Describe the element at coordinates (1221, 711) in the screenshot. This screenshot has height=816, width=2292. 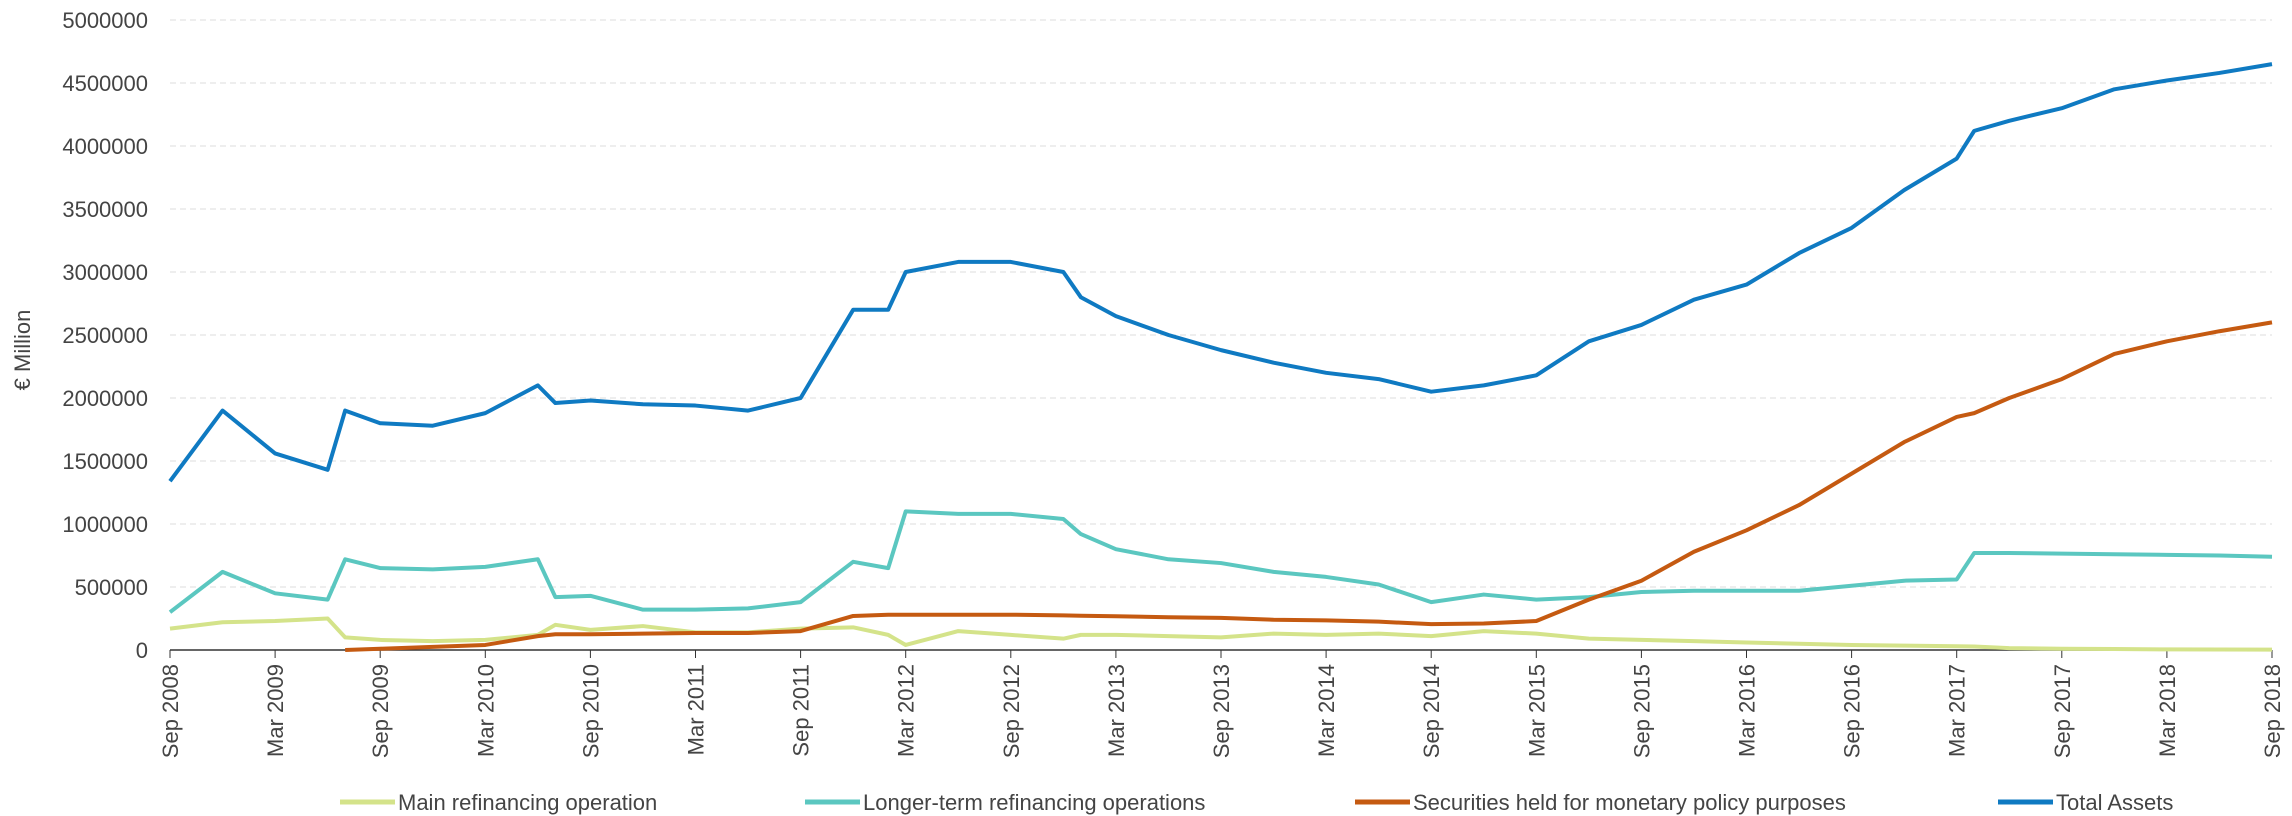
I see `x-tick-label: Sep 2013` at that location.